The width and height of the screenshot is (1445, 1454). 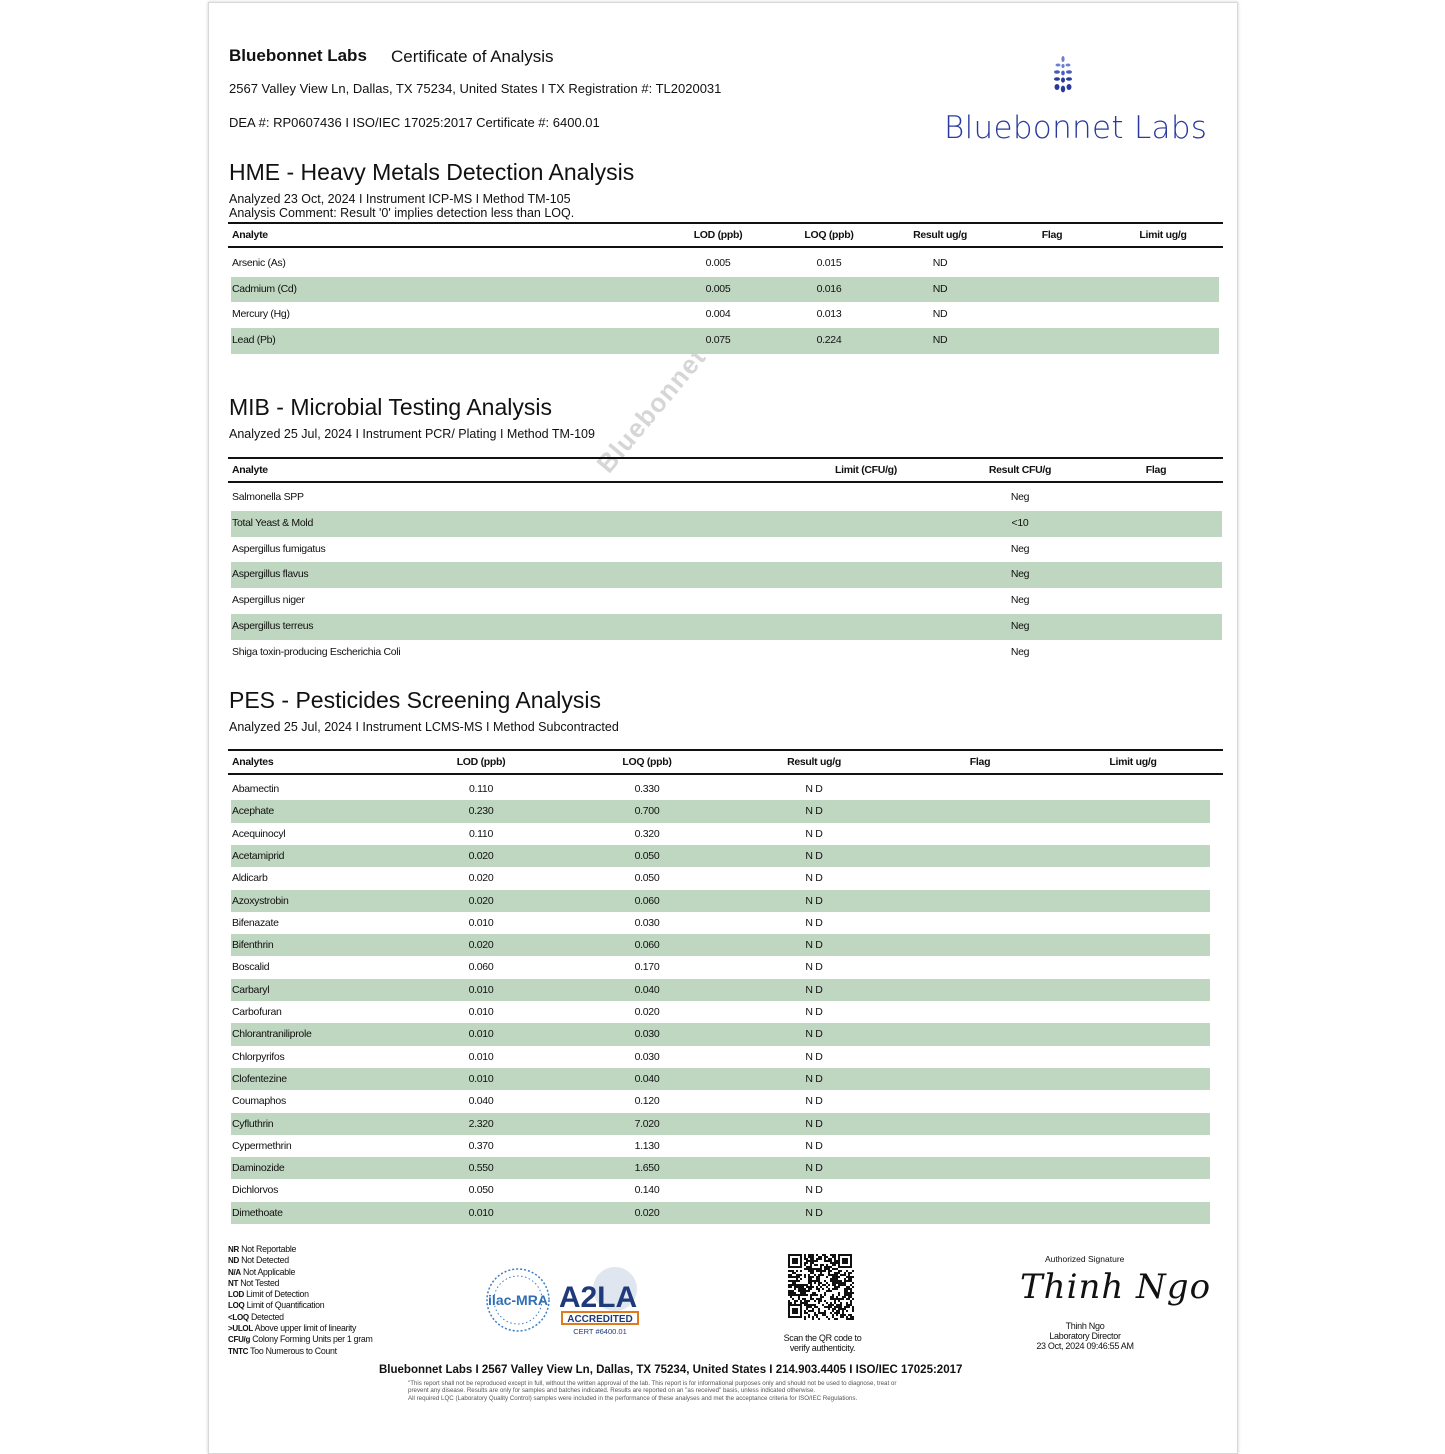 What do you see at coordinates (481, 1168) in the screenshot?
I see `table-cell: 0.550` at bounding box center [481, 1168].